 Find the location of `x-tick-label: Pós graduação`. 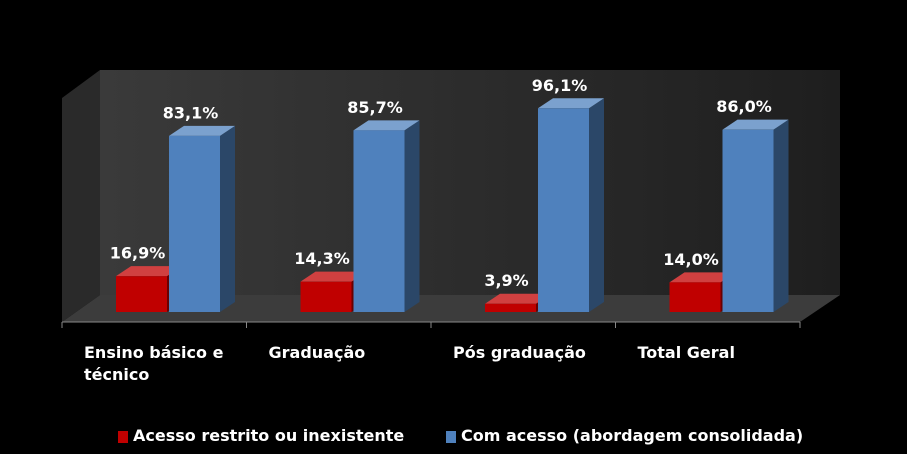

x-tick-label: Pós graduação is located at coordinates (519, 352).